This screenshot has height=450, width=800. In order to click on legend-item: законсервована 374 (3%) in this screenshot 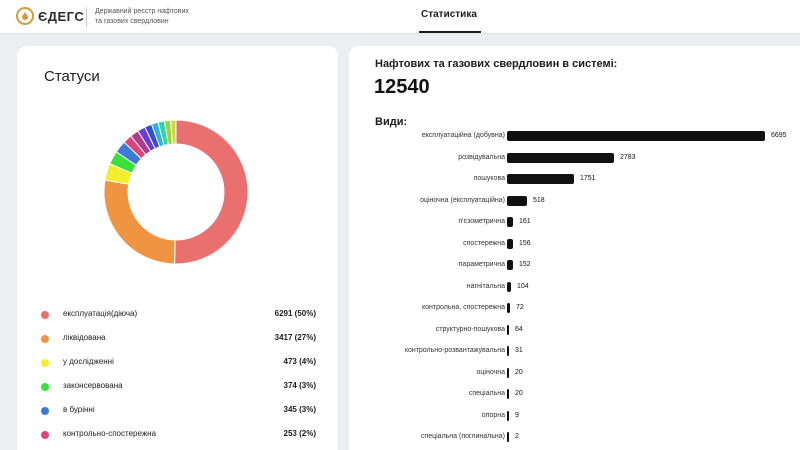, I will do `click(177, 387)`.